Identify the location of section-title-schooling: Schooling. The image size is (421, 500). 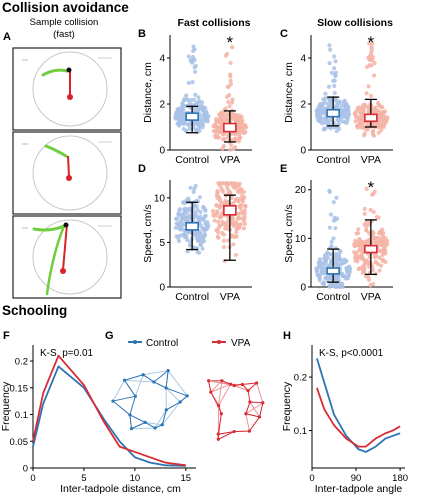
(35, 310).